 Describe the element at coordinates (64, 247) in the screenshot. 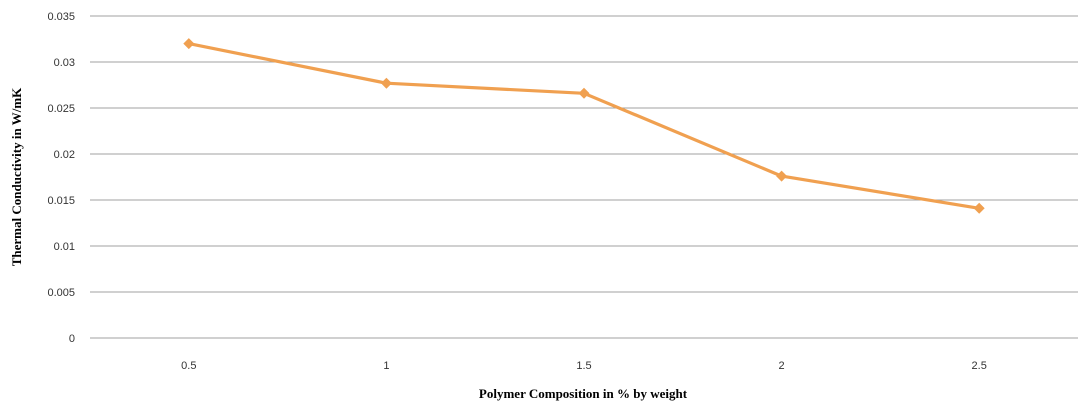

I see `y-tick-label: 0.01` at that location.